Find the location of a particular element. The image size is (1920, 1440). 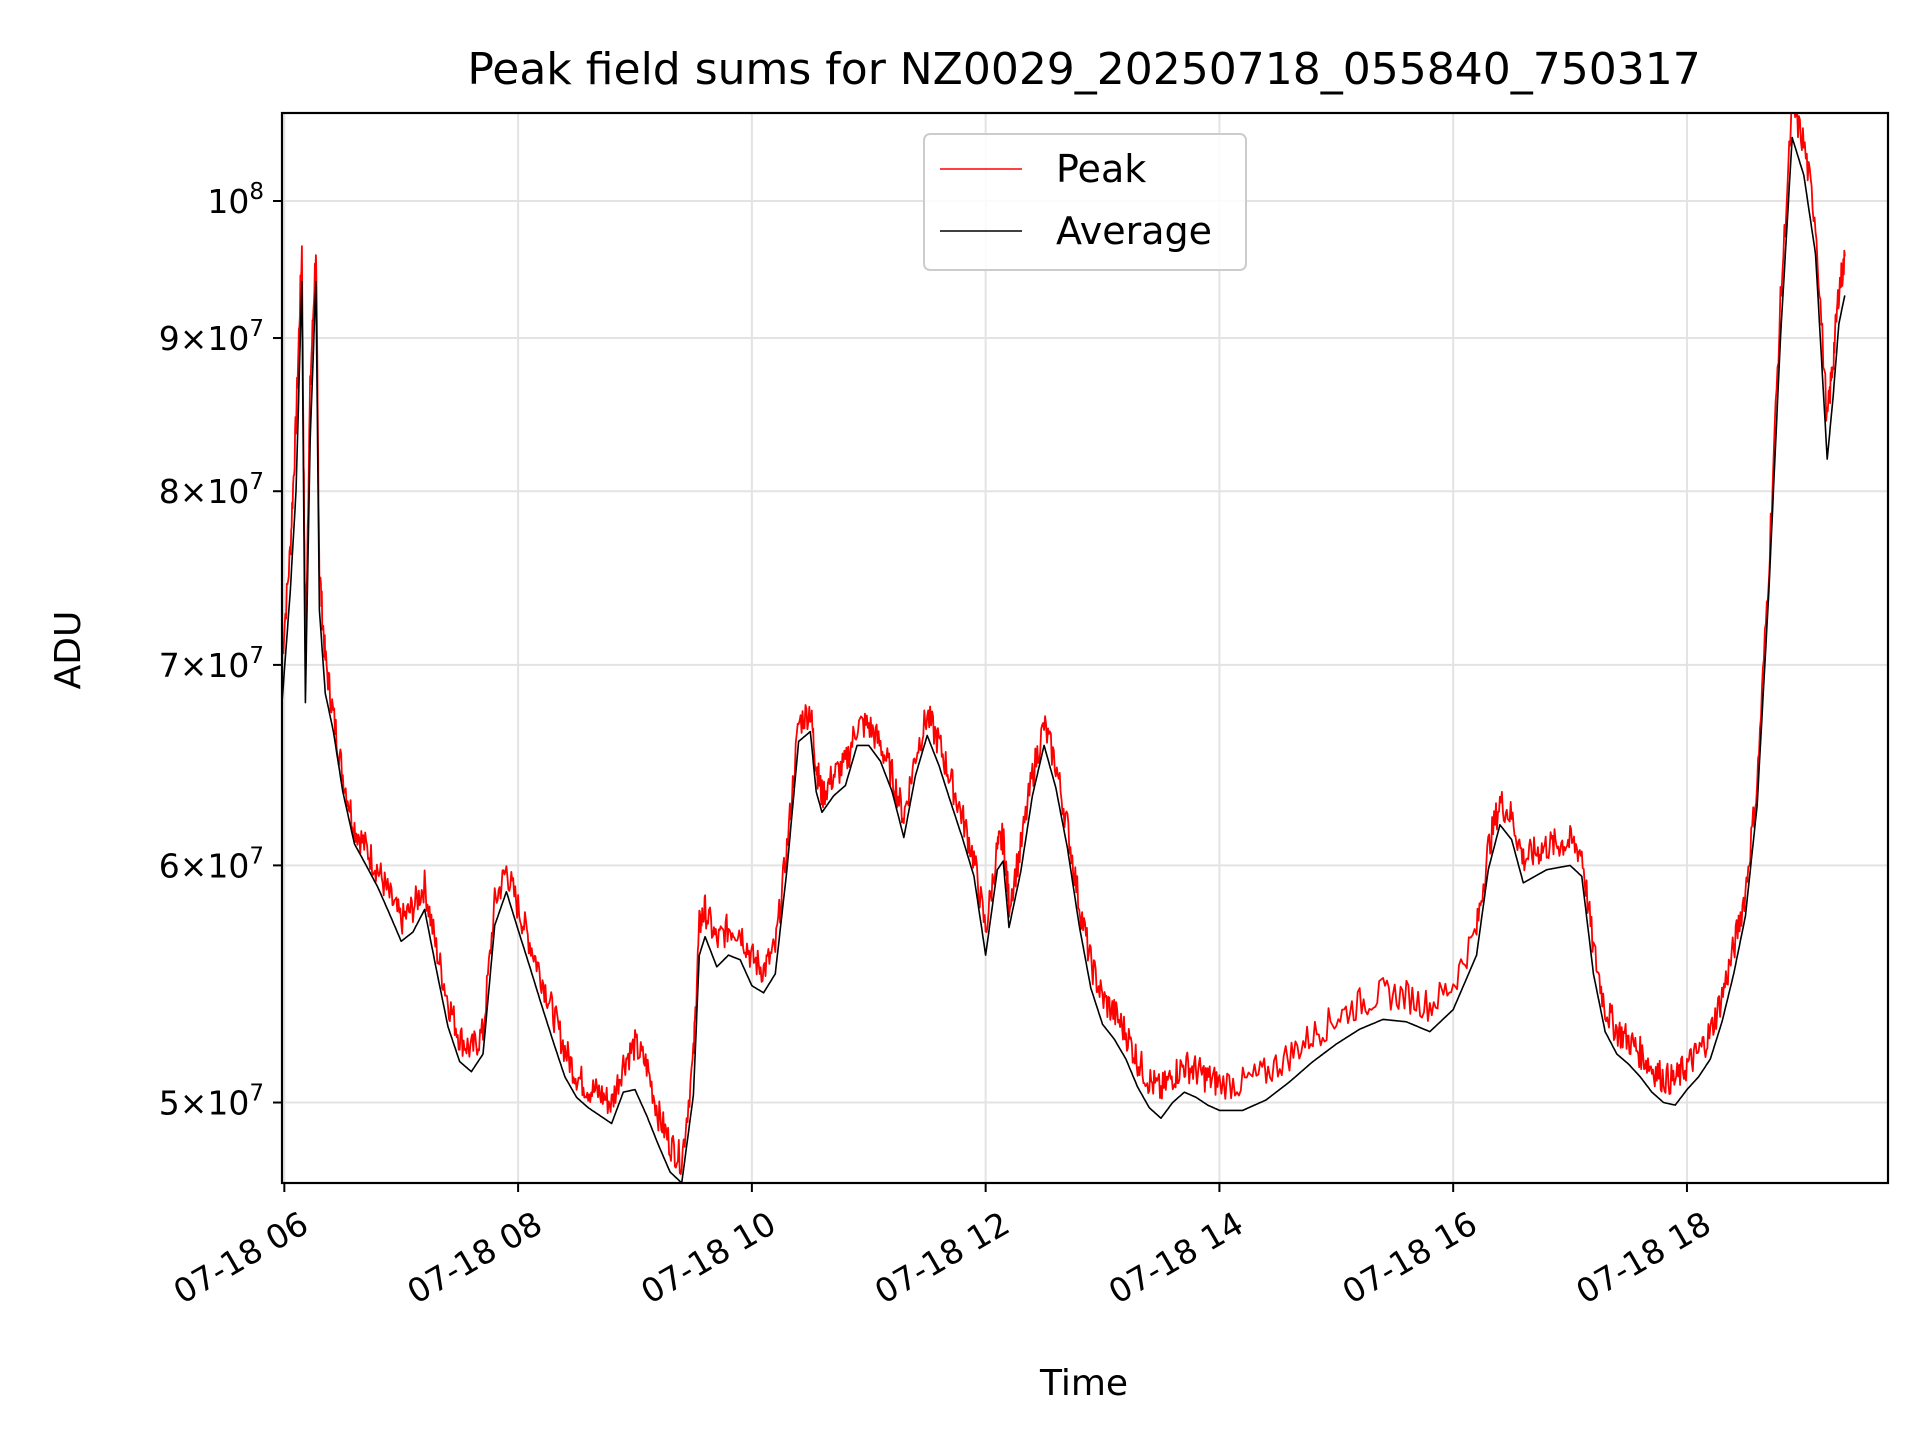

y-tick-label: 5×107 is located at coordinates (211, 1102).